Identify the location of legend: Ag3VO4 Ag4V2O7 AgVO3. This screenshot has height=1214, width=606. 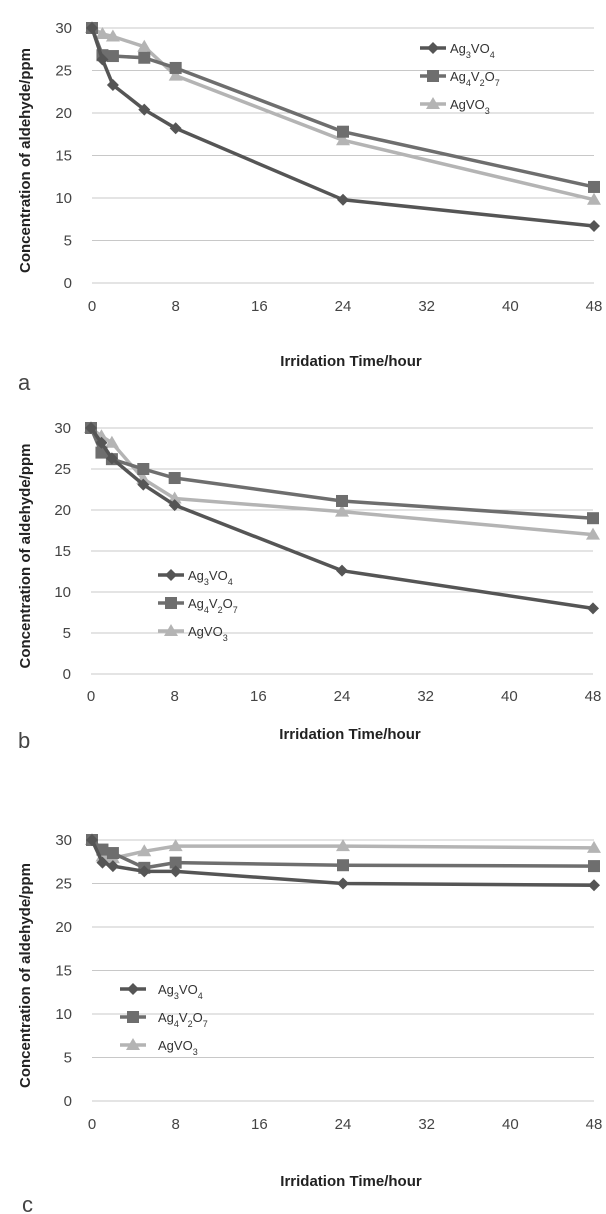
(460, 78).